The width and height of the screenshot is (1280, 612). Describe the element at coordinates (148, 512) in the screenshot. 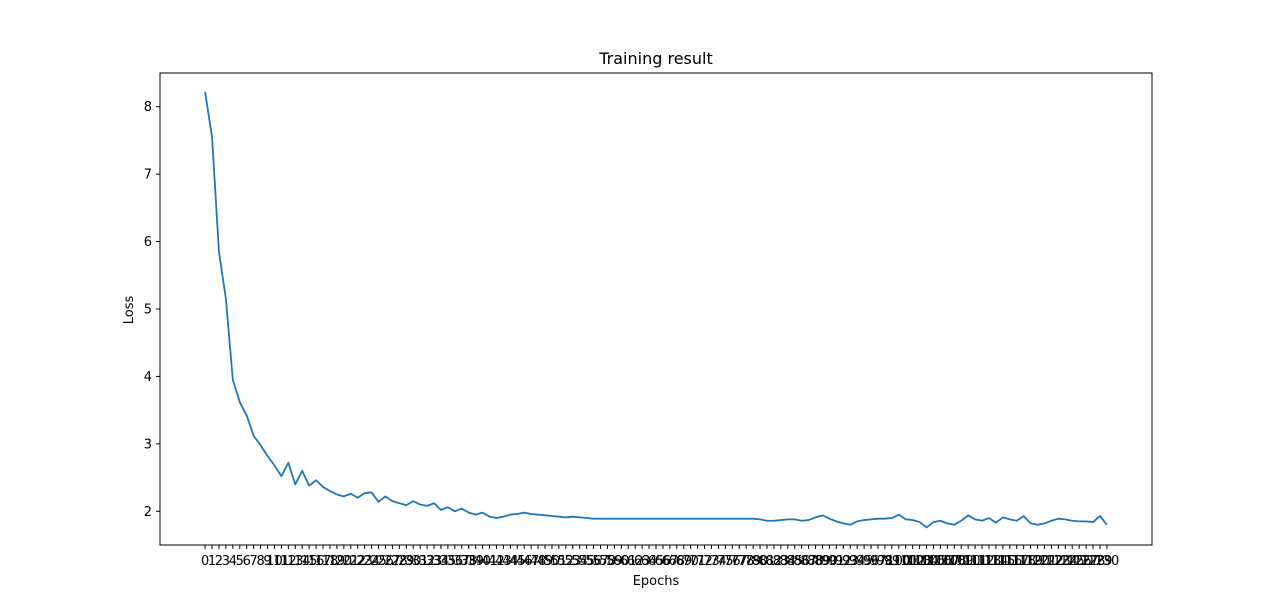

I see `y-tick-label-2: 2` at that location.